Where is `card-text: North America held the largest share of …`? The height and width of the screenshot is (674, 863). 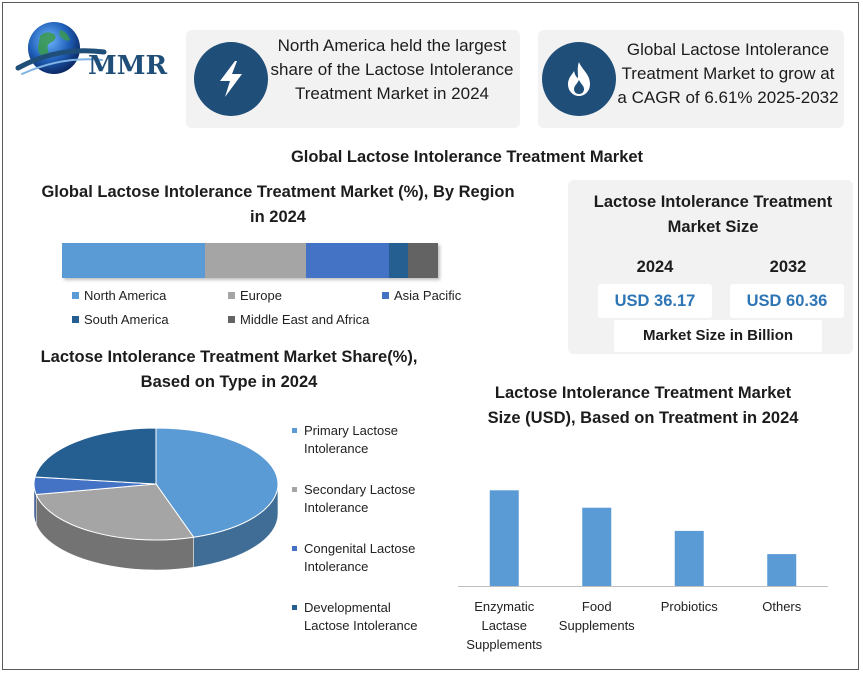 card-text: North America held the largest share of … is located at coordinates (392, 69).